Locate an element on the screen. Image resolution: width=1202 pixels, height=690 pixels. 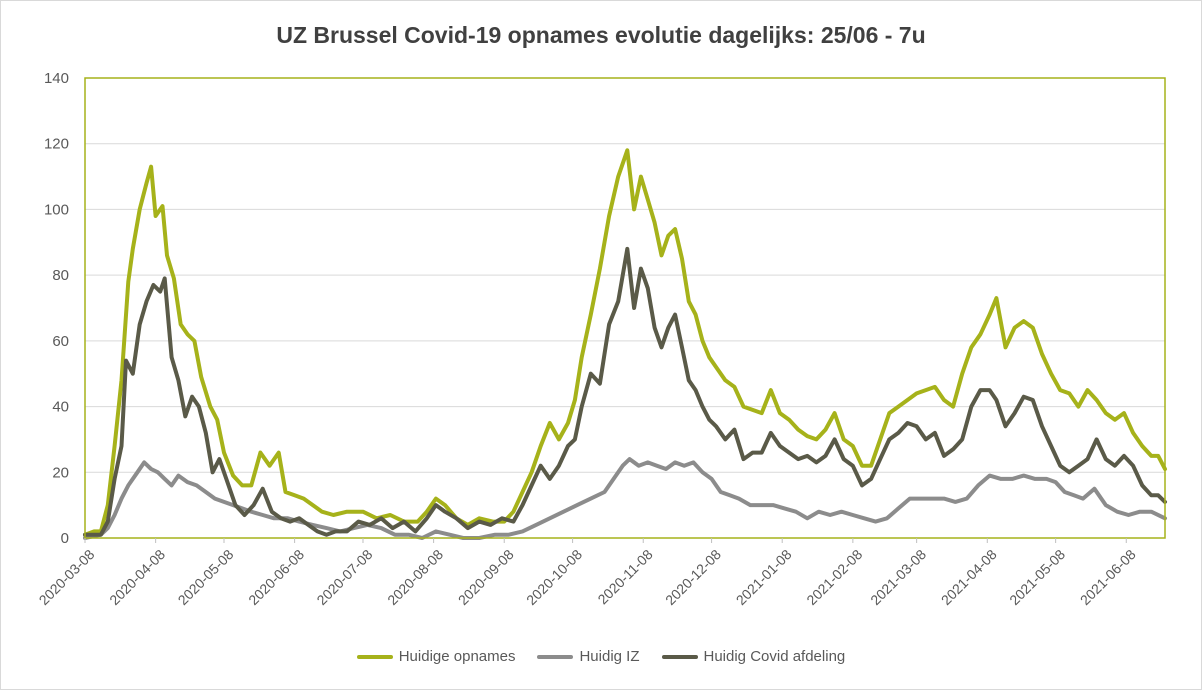
x-tick-label: 2020-12-08 is located at coordinates (693, 577).